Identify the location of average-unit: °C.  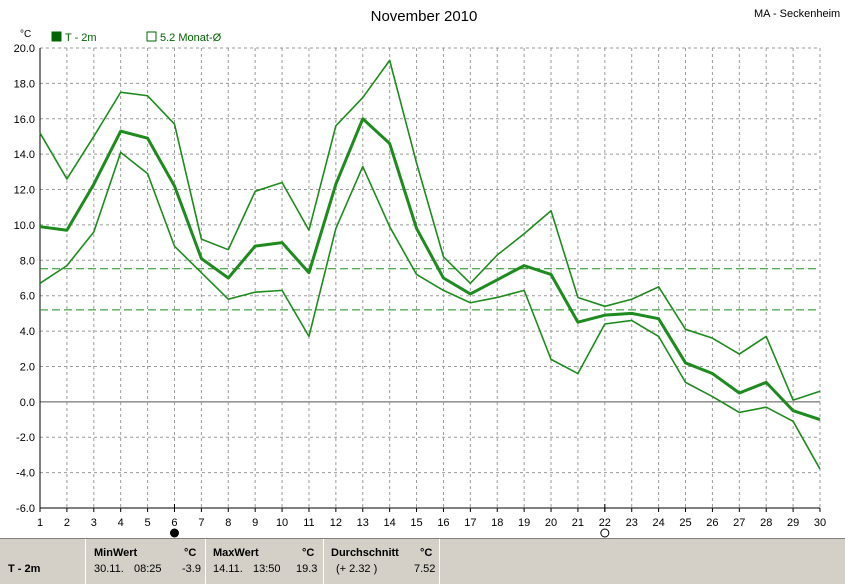
(426, 553).